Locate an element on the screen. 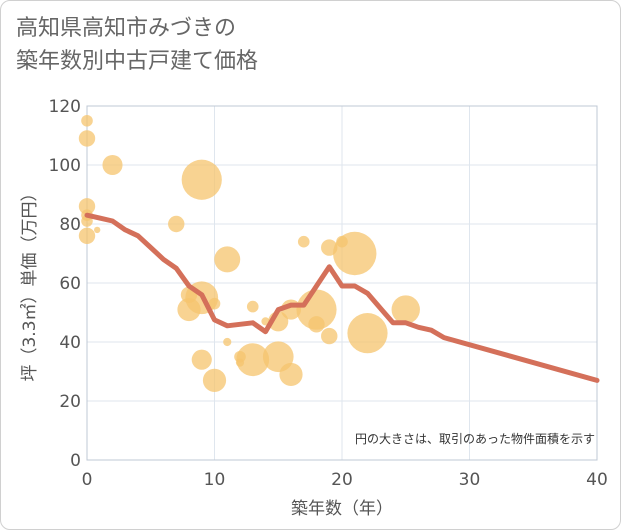 The height and width of the screenshot is (530, 621). x-tick-label: 20 is located at coordinates (342, 480).